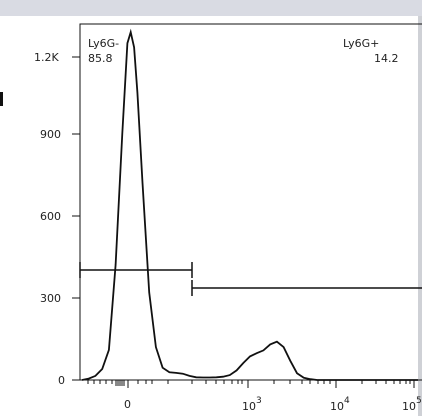 The width and height of the screenshot is (422, 416). I want to click on gate-pos-percent: 14.2, so click(386, 58).